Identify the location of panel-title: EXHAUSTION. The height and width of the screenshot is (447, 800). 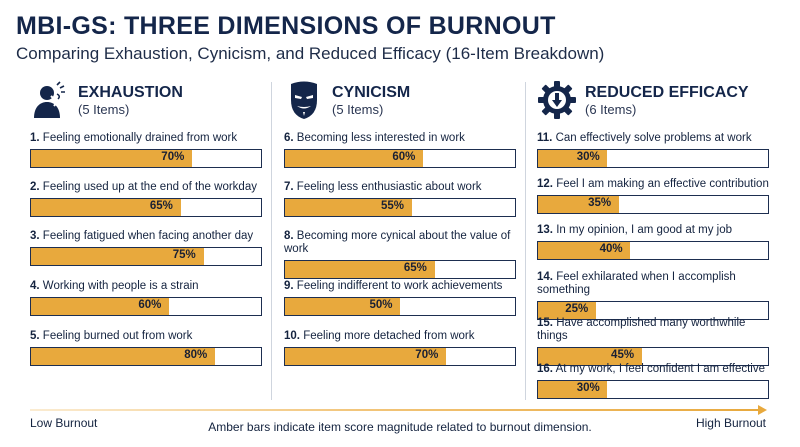
(130, 92).